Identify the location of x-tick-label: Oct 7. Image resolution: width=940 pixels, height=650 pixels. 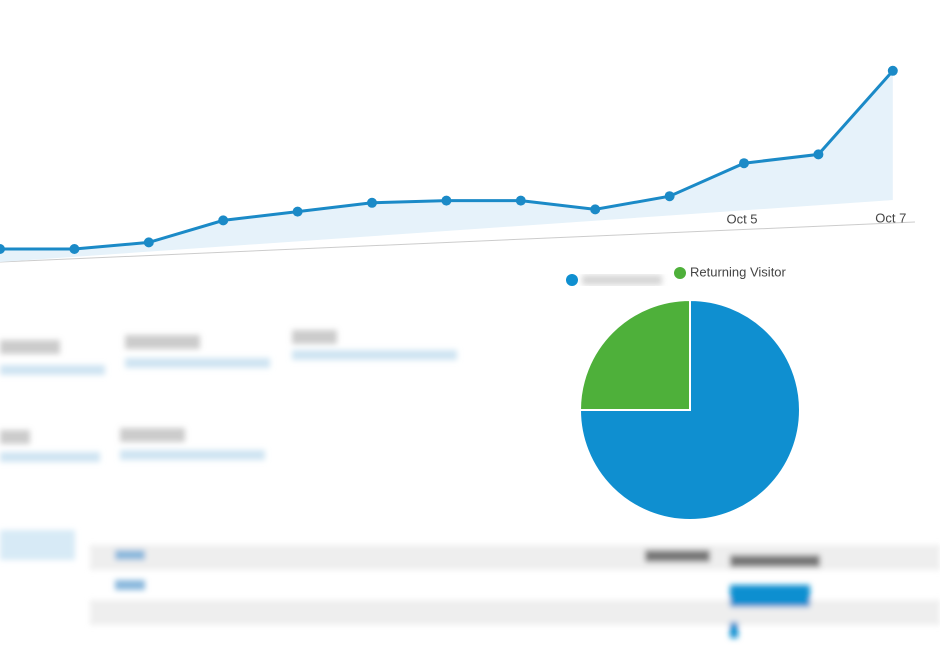
(890, 217).